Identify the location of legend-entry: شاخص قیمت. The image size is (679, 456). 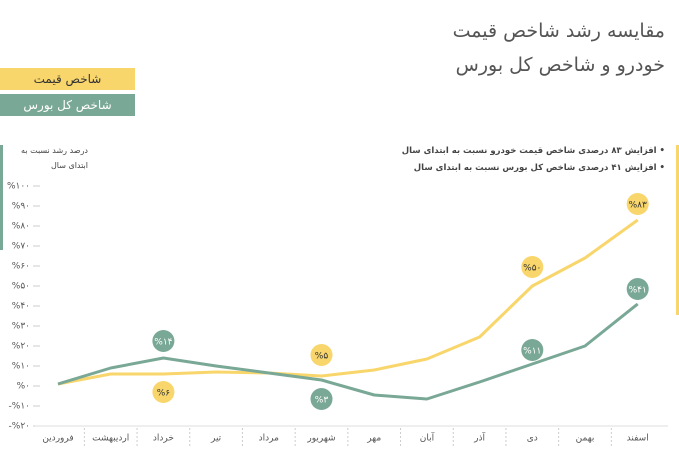
(67, 79).